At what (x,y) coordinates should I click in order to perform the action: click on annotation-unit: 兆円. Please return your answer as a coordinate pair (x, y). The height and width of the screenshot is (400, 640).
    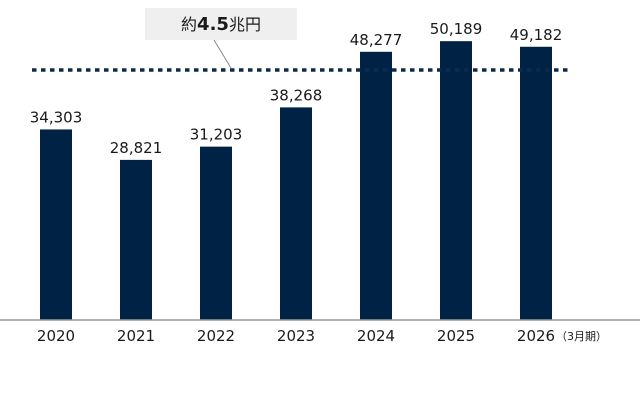
    Looking at the image, I should click on (245, 24).